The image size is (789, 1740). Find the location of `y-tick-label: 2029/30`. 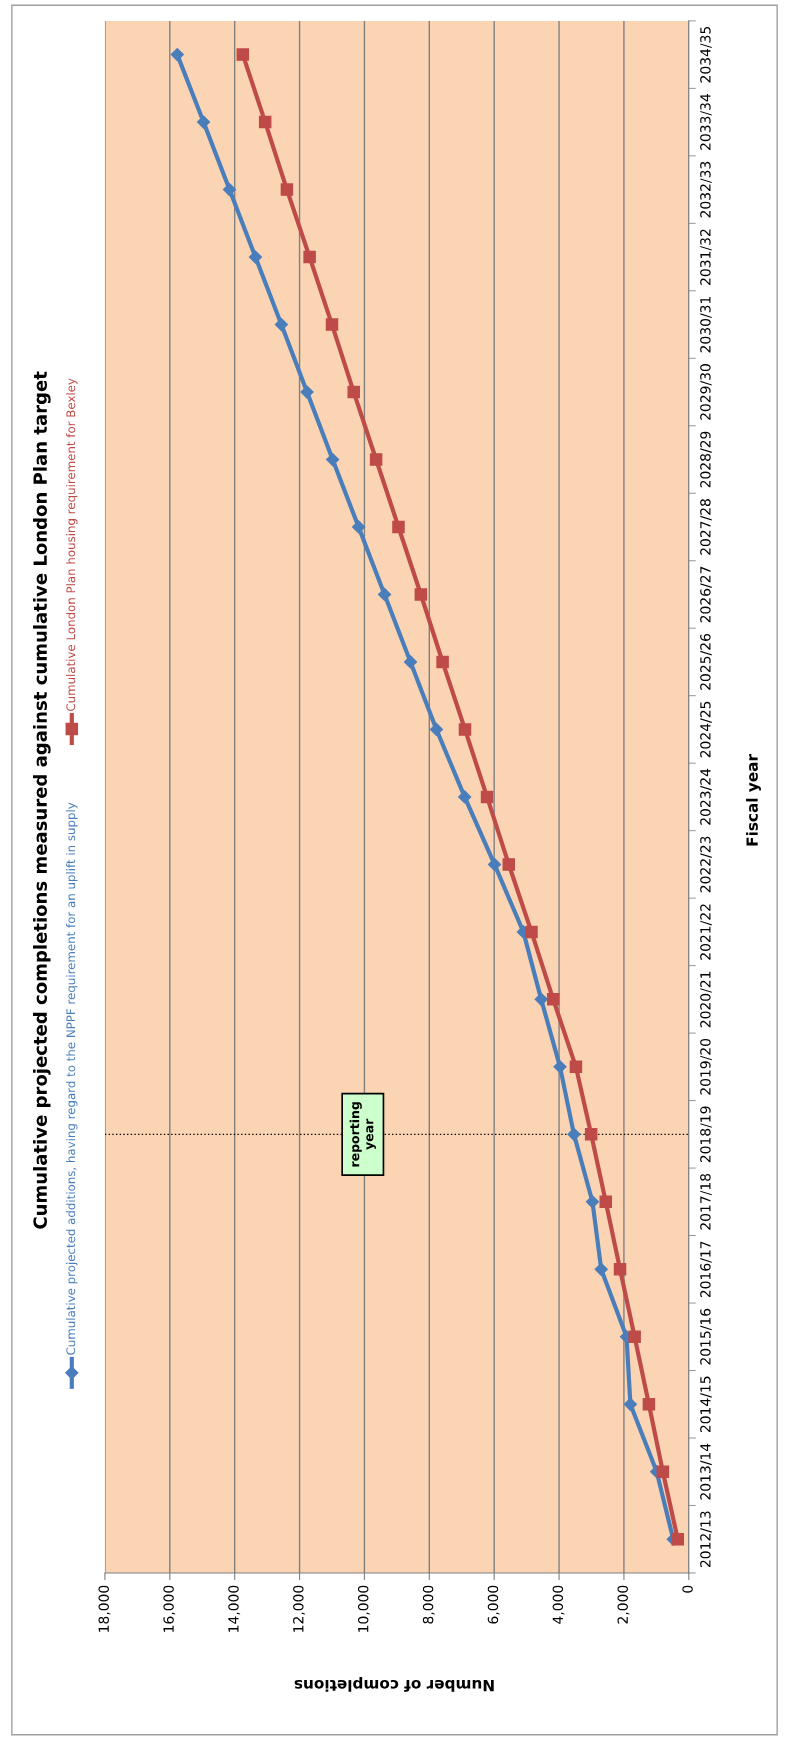

y-tick-label: 2029/30 is located at coordinates (706, 392).